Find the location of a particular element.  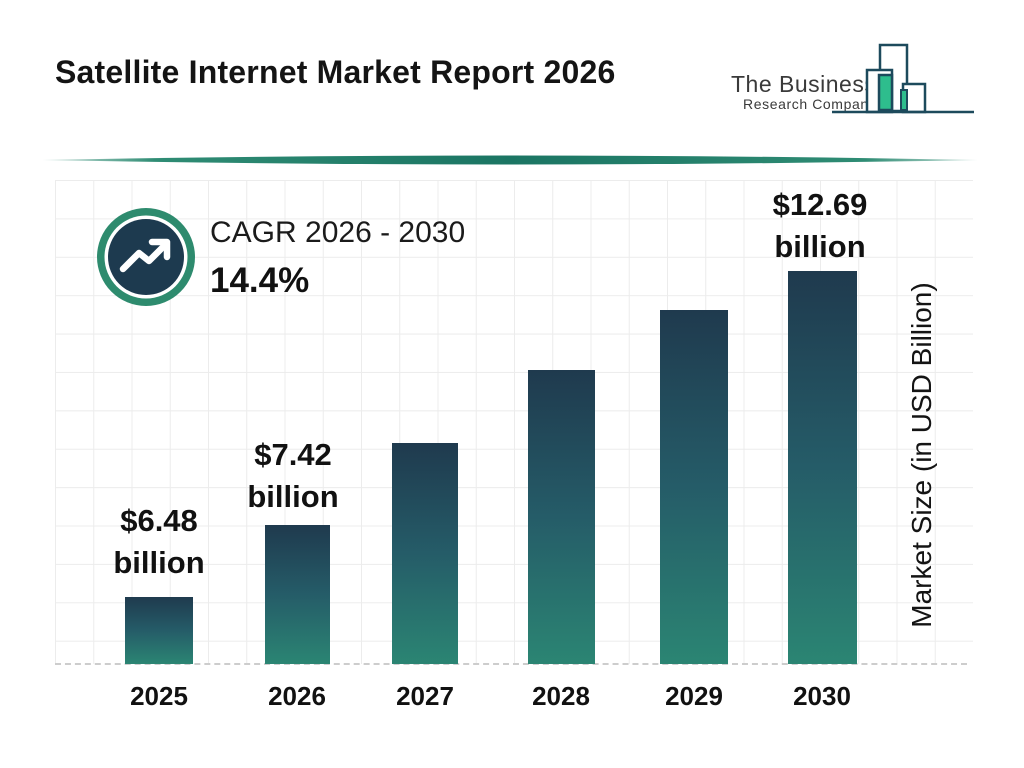

cagr-value: 14.4% is located at coordinates (260, 280).